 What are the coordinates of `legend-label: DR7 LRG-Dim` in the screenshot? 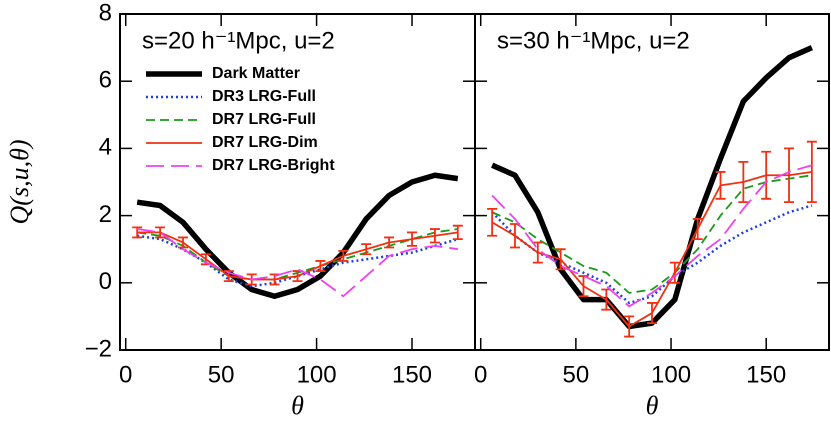 It's located at (265, 142).